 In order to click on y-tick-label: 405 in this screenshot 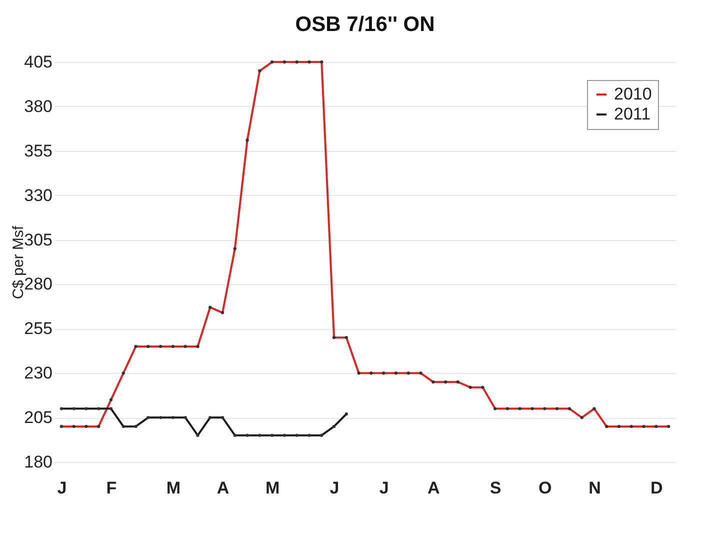, I will do `click(38, 62)`.